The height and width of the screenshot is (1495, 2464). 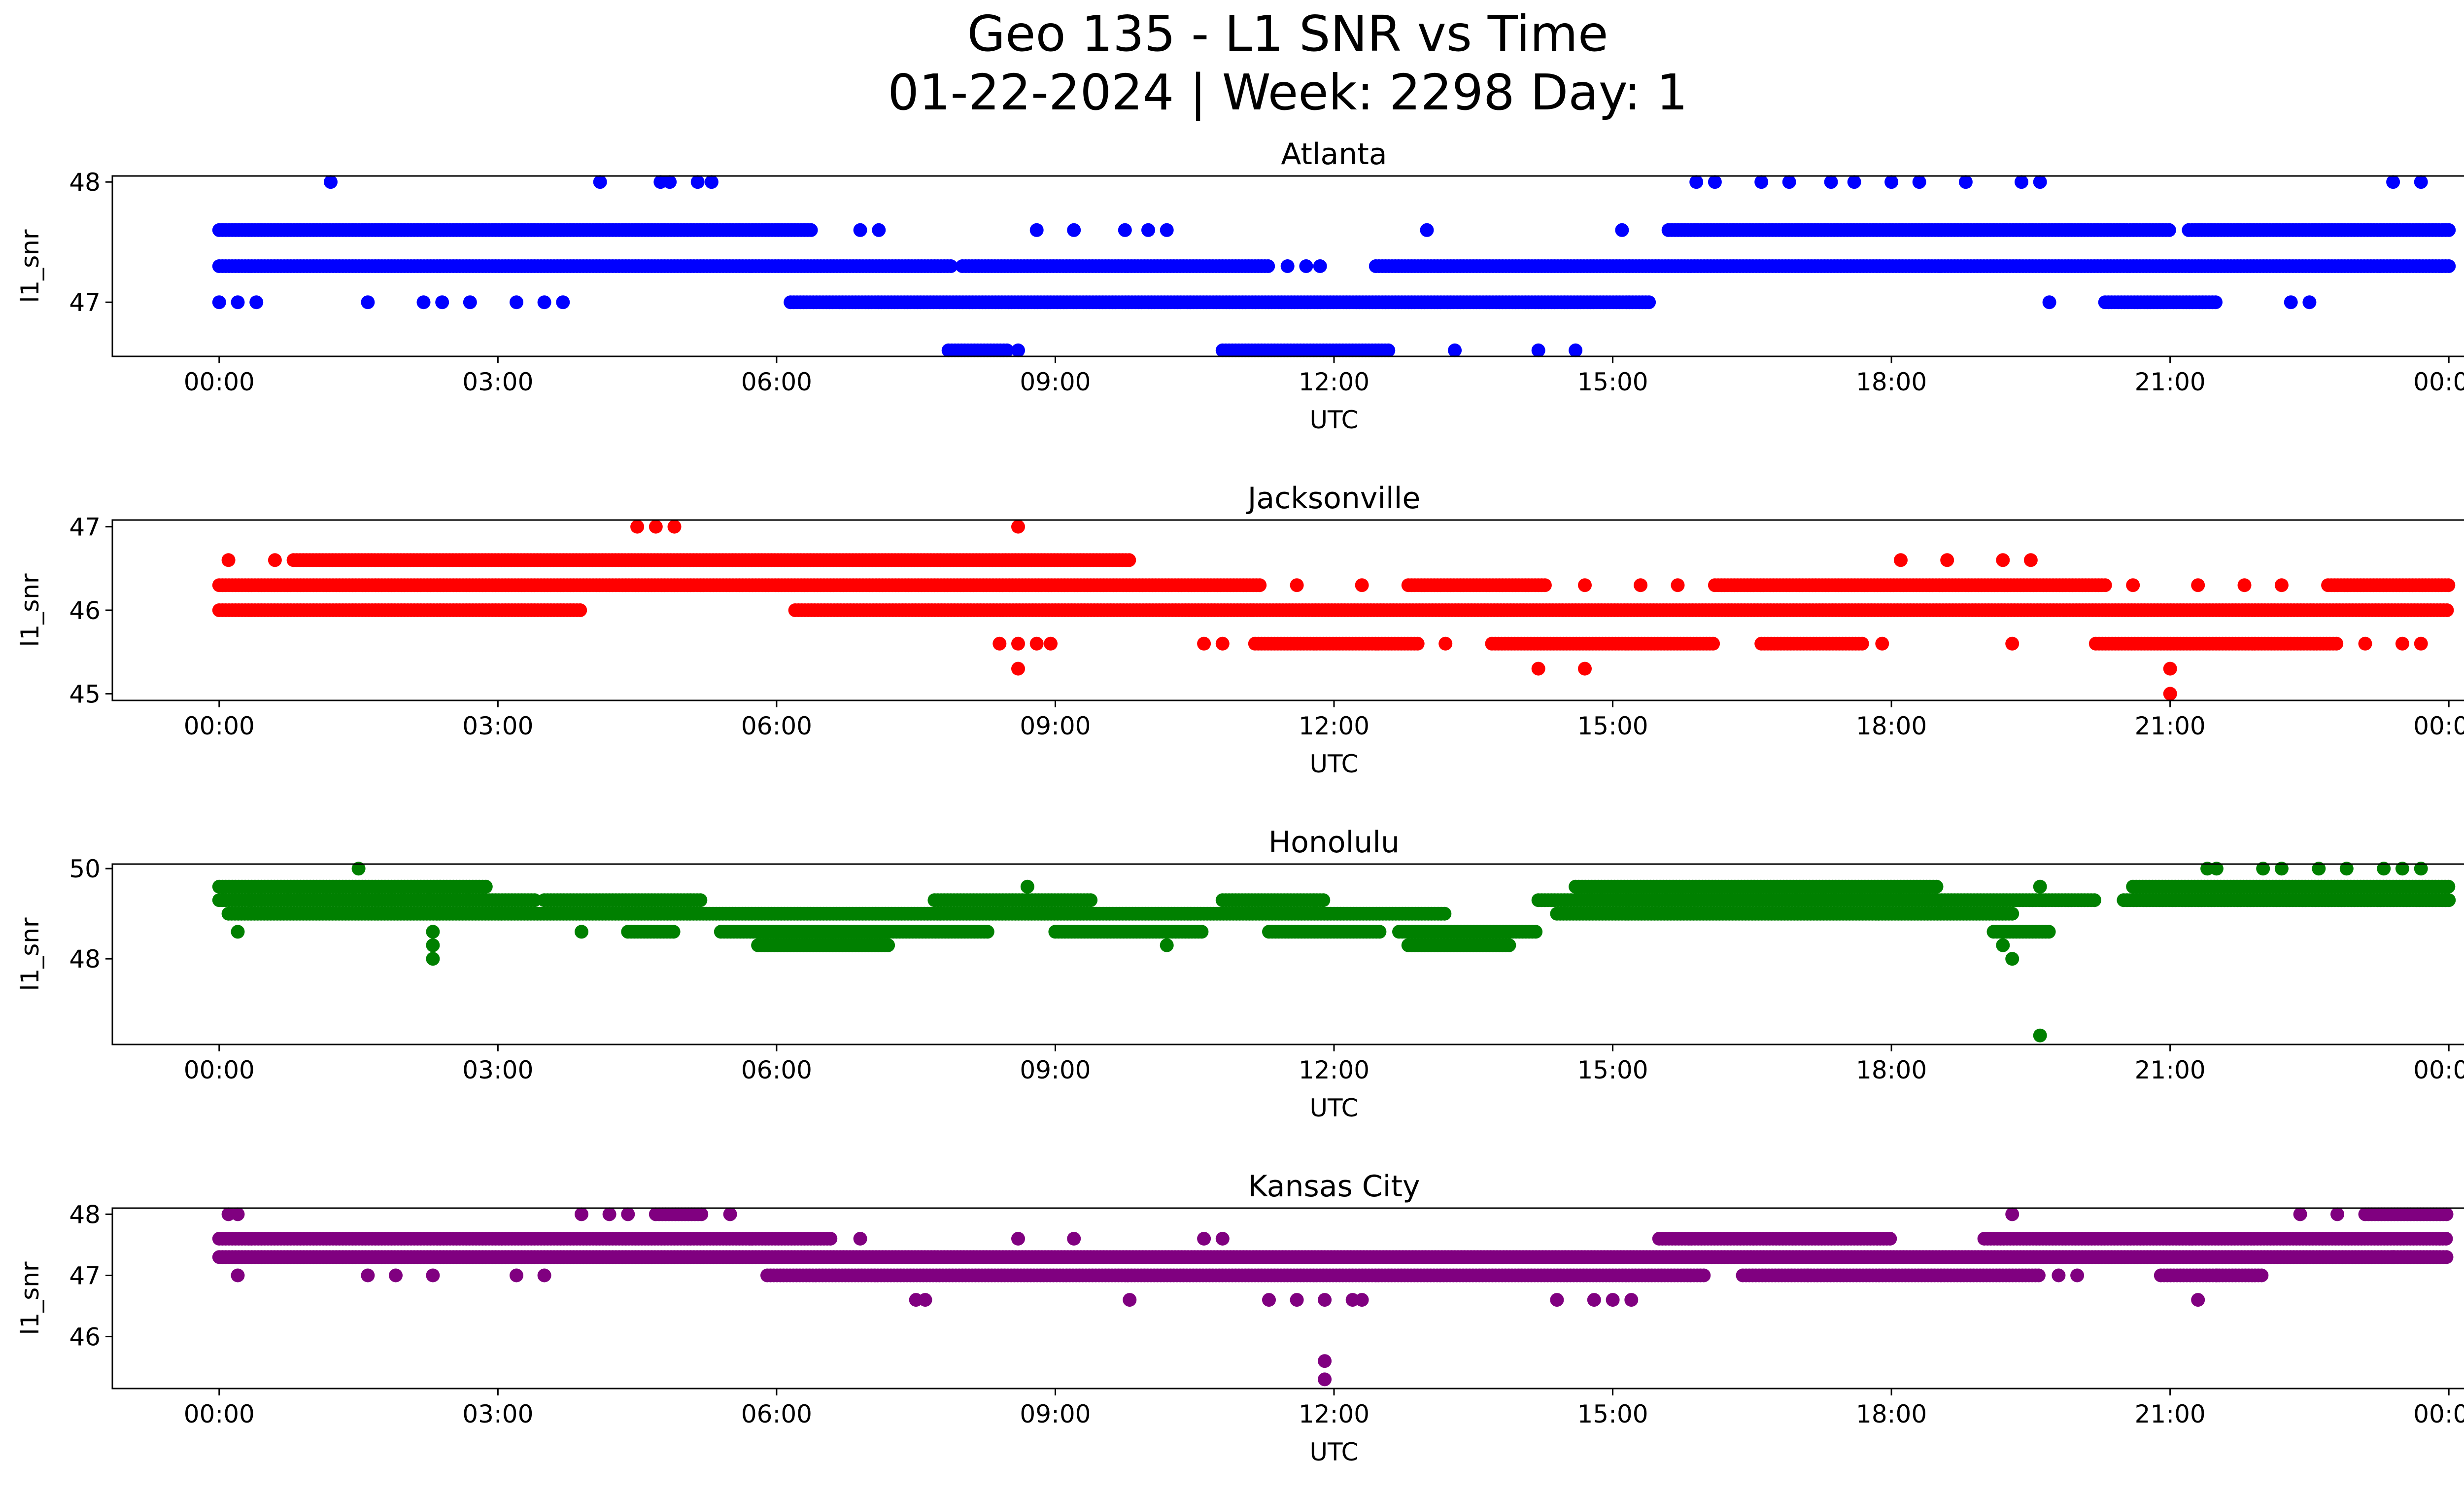 What do you see at coordinates (1334, 382) in the screenshot?
I see `x-tick-label: 12:00` at bounding box center [1334, 382].